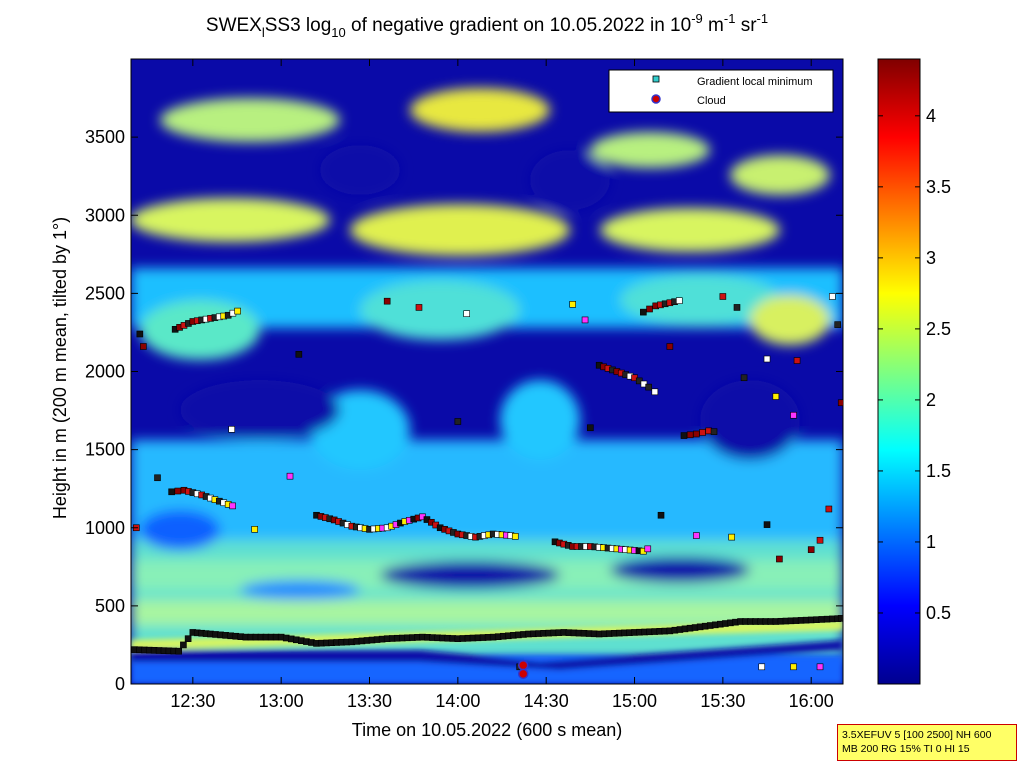 Image resolution: width=1023 pixels, height=767 pixels. What do you see at coordinates (546, 701) in the screenshot?
I see `x-tick-label: 14:30` at bounding box center [546, 701].